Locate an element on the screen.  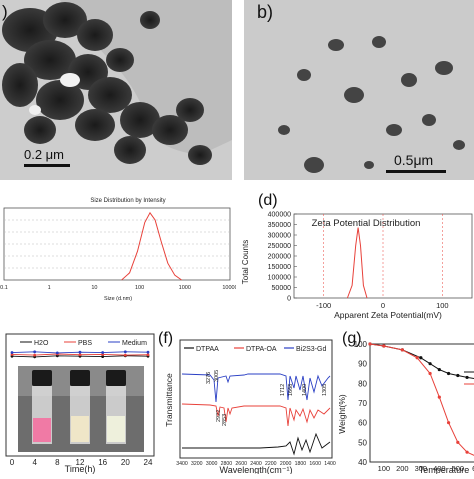
chart-f-frame is located at coordinates (256, 399).